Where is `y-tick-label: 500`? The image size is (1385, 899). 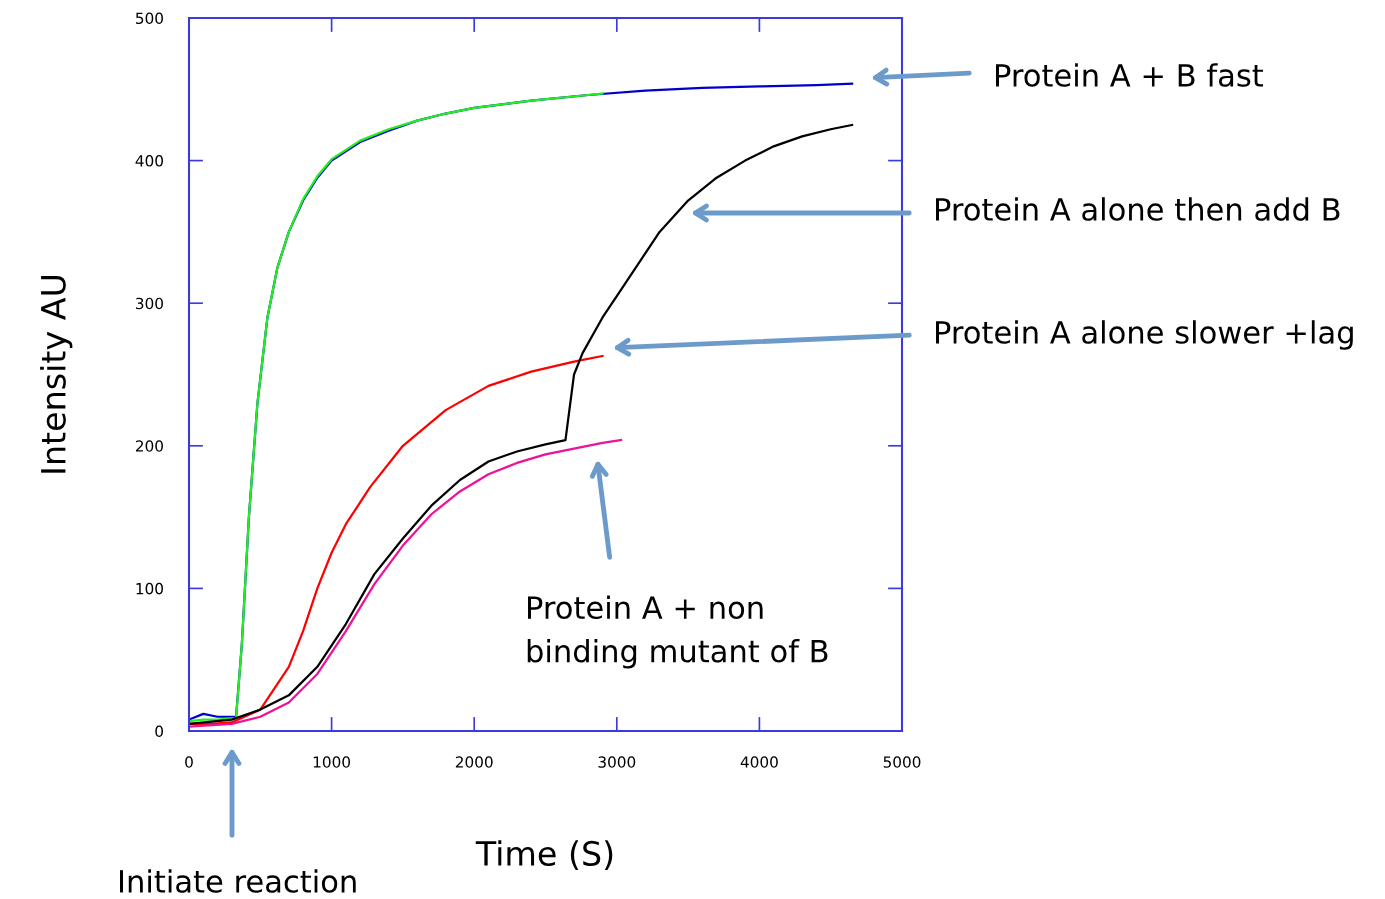 y-tick-label: 500 is located at coordinates (149, 18).